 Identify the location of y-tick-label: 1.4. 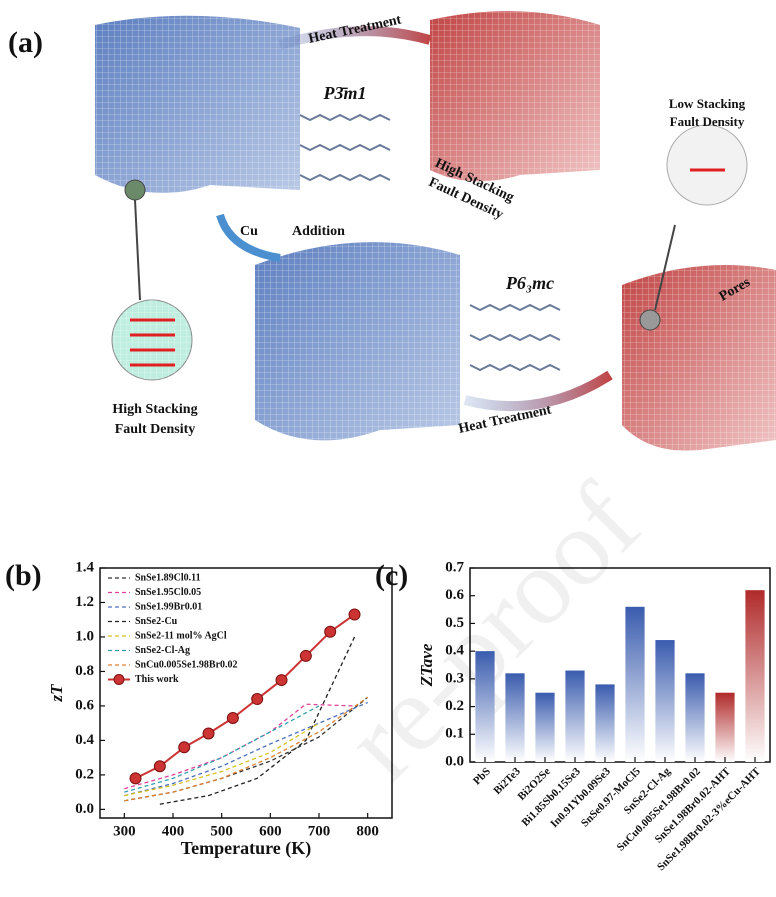
(84, 567).